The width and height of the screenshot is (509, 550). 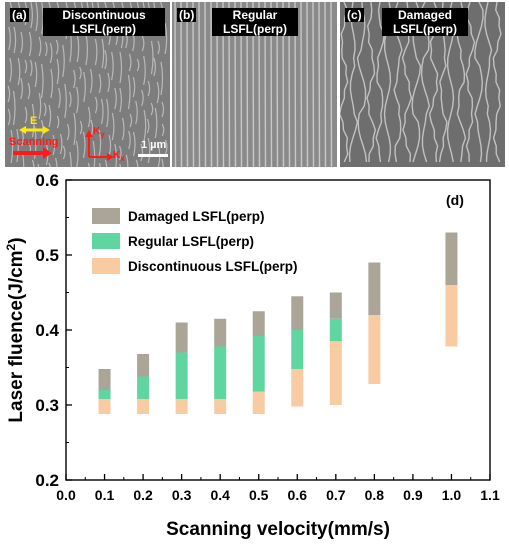 What do you see at coordinates (354, 15) in the screenshot?
I see `panel-tag-c: (c)` at bounding box center [354, 15].